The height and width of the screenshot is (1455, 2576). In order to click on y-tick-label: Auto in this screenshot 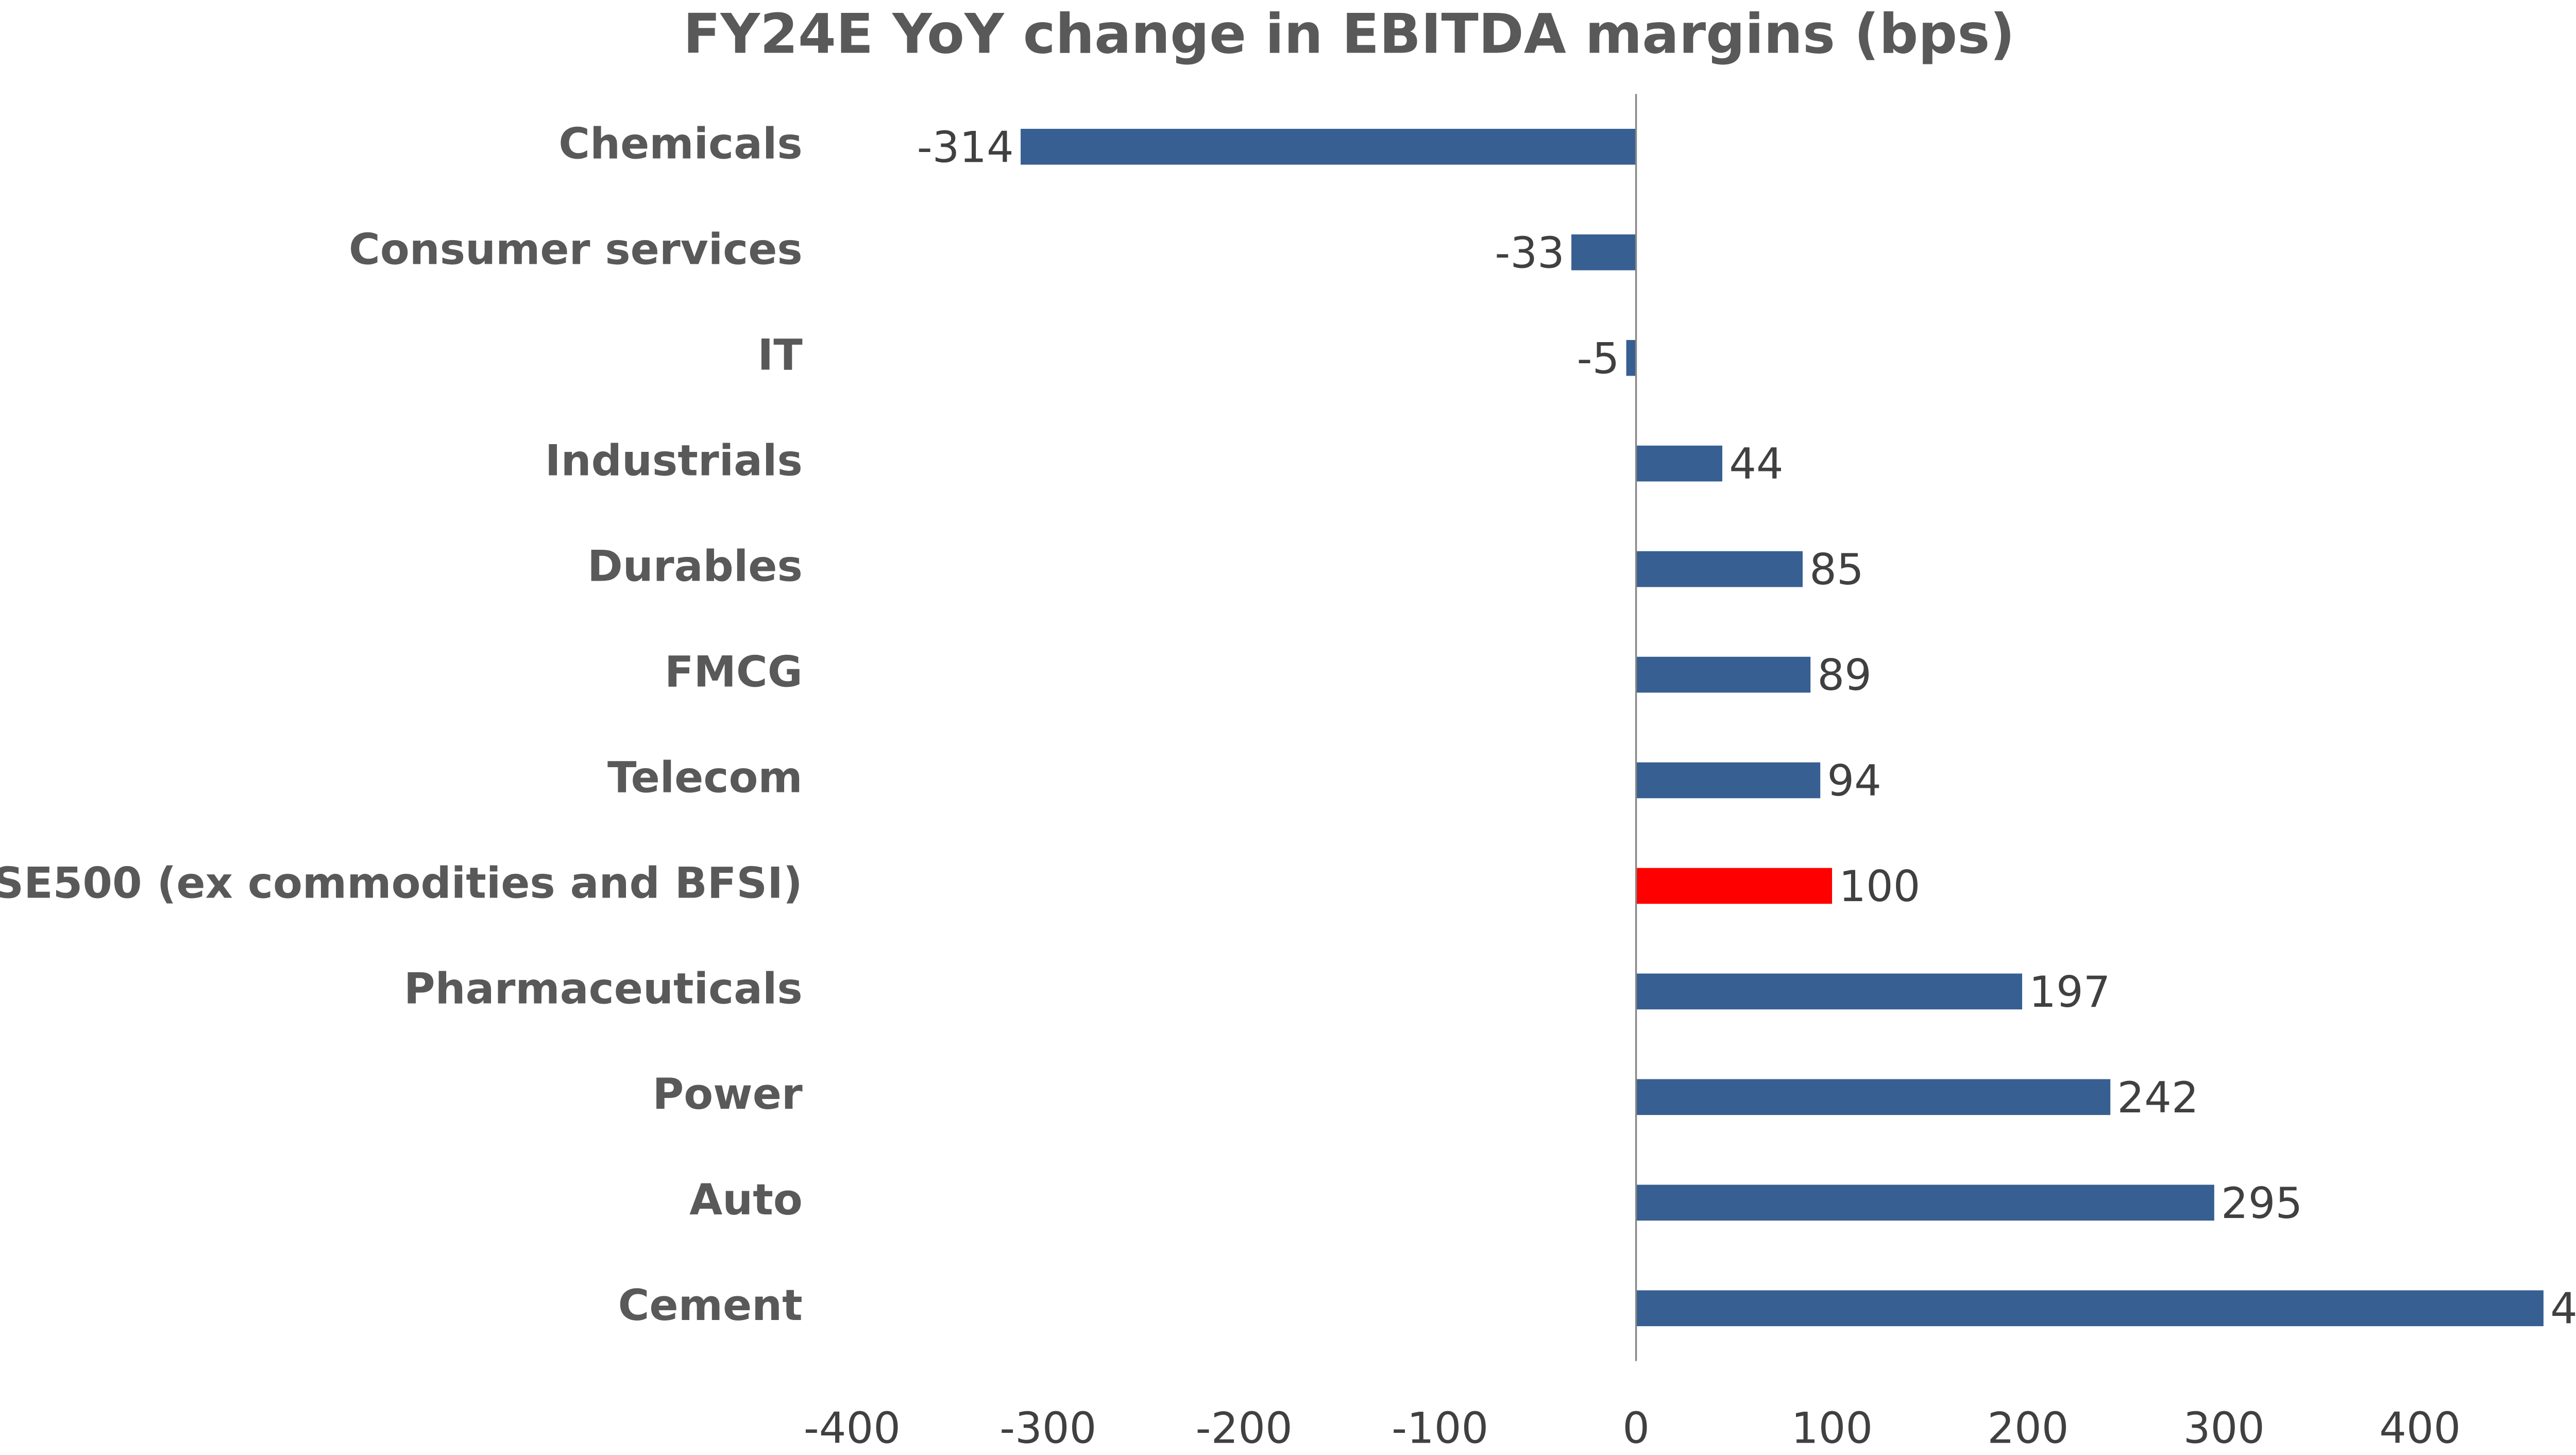, I will do `click(746, 1200)`.